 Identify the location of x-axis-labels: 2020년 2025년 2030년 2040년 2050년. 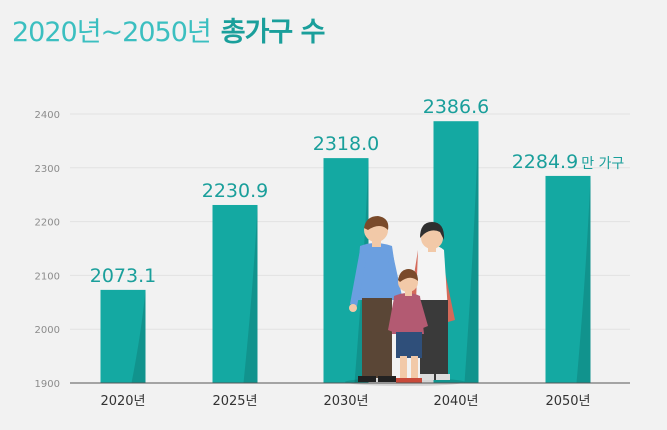
(345, 401).